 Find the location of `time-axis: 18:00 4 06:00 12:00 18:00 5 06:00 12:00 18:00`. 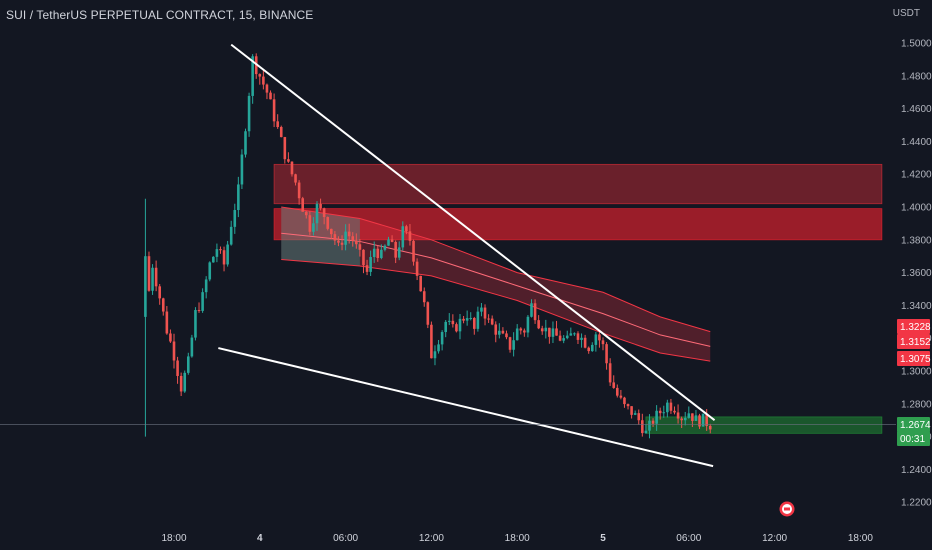

time-axis: 18:00 4 06:00 12:00 18:00 5 06:00 12:00 18:00 is located at coordinates (517, 538).